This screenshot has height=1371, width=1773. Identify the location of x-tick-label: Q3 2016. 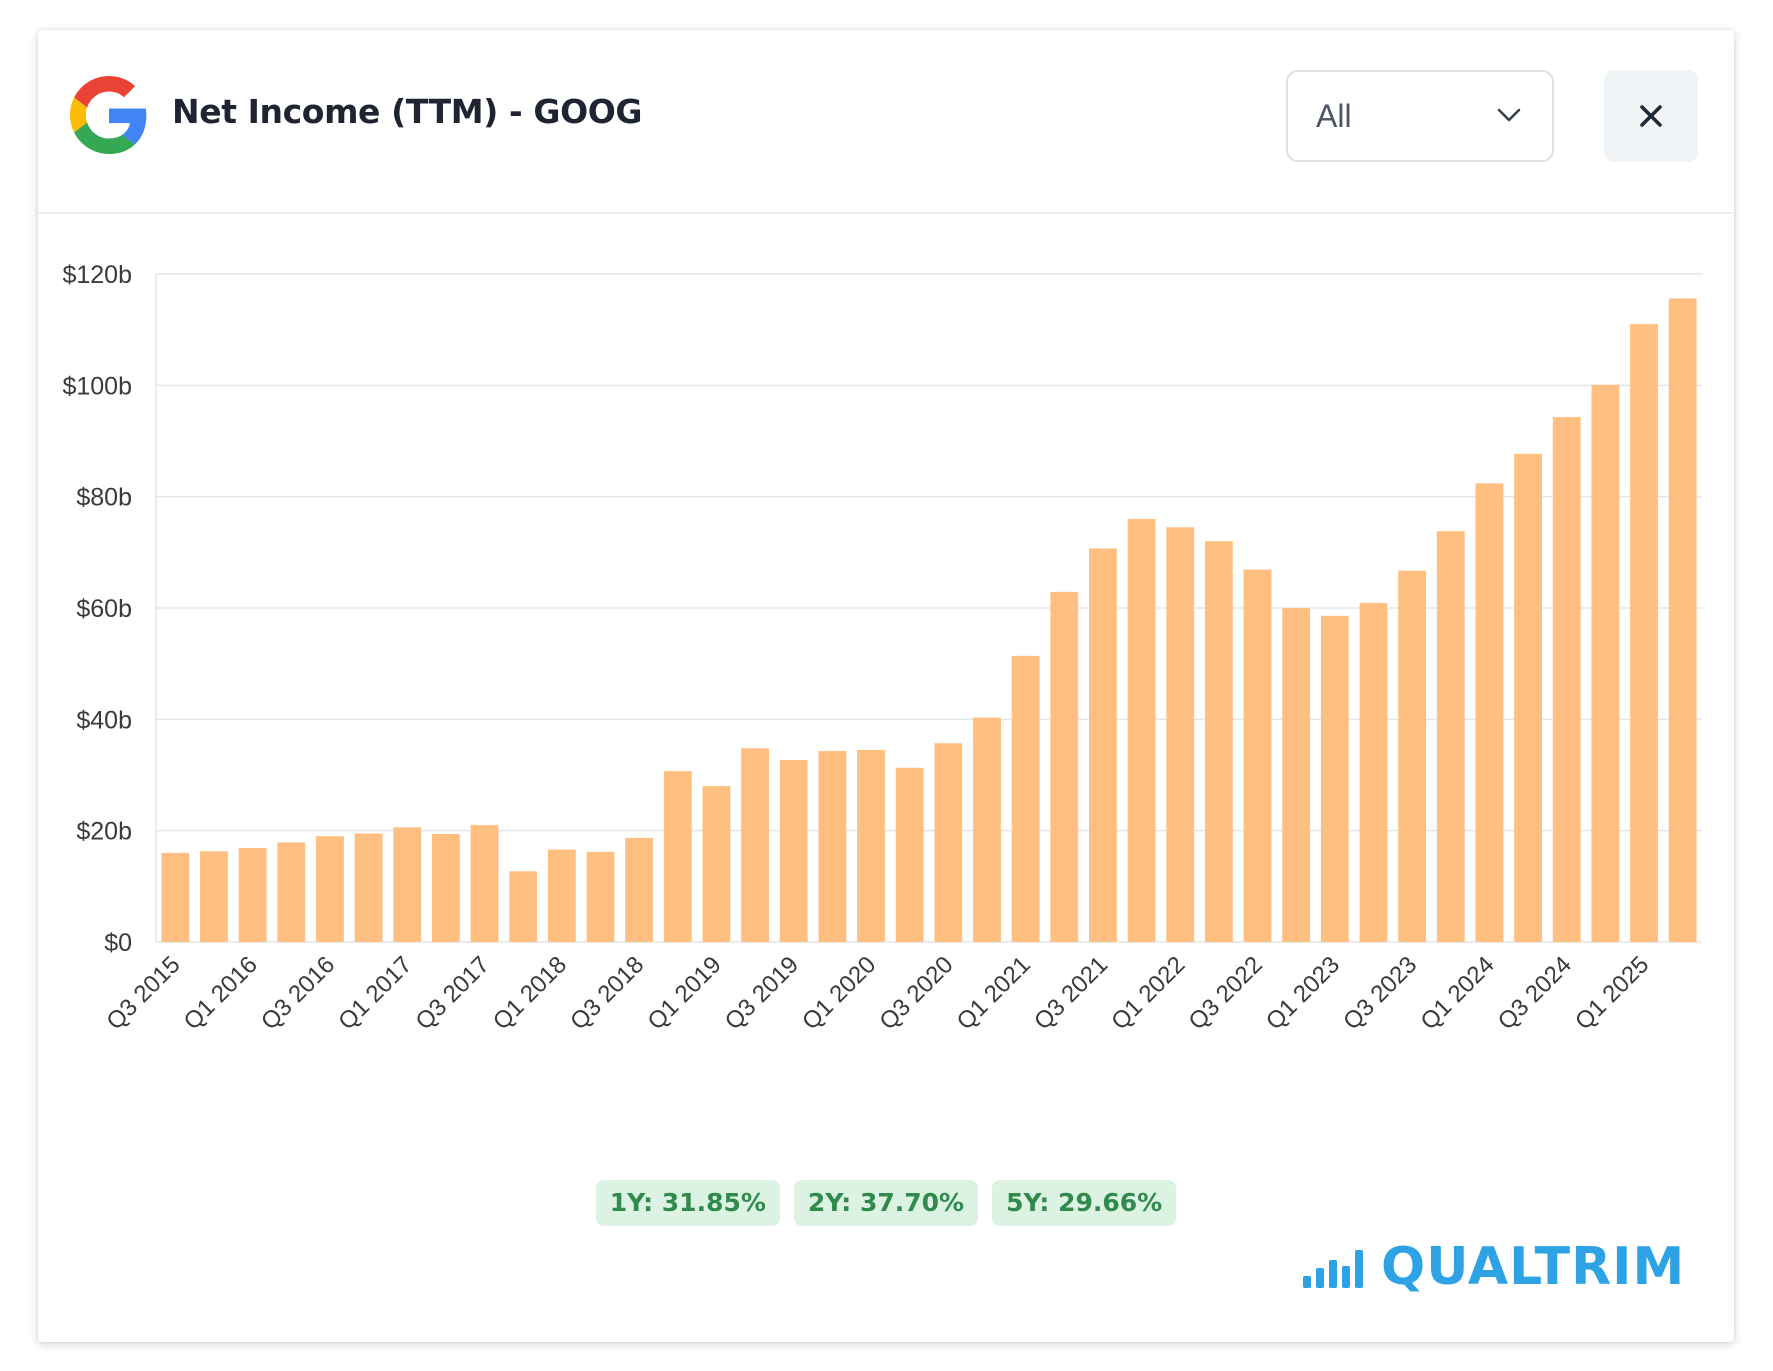
(298, 993).